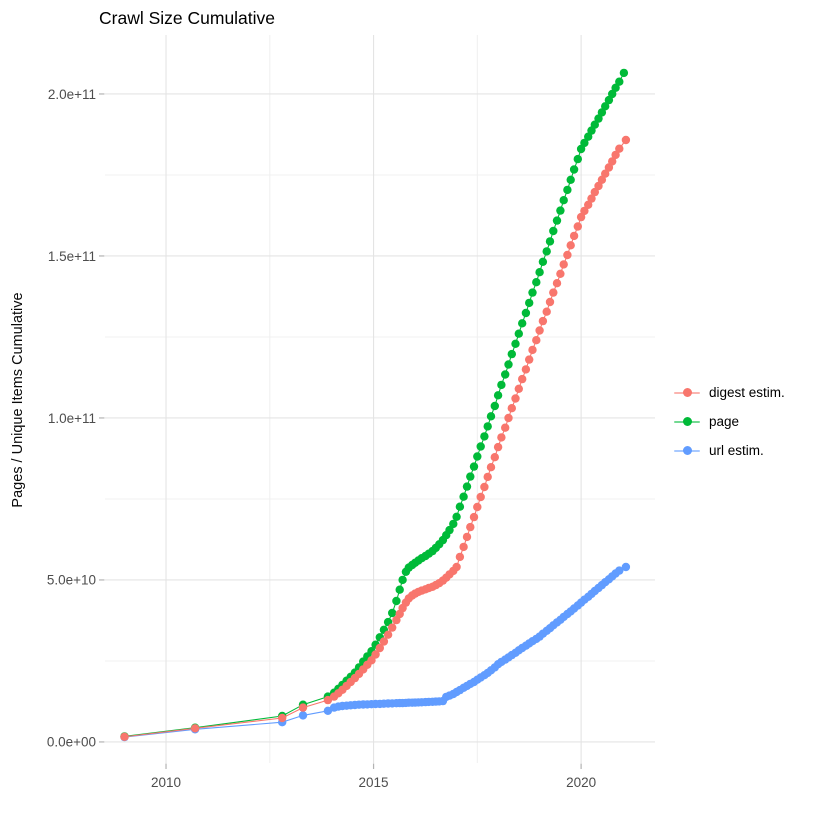  What do you see at coordinates (166, 782) in the screenshot?
I see `x-axis-tick-label: 2010` at bounding box center [166, 782].